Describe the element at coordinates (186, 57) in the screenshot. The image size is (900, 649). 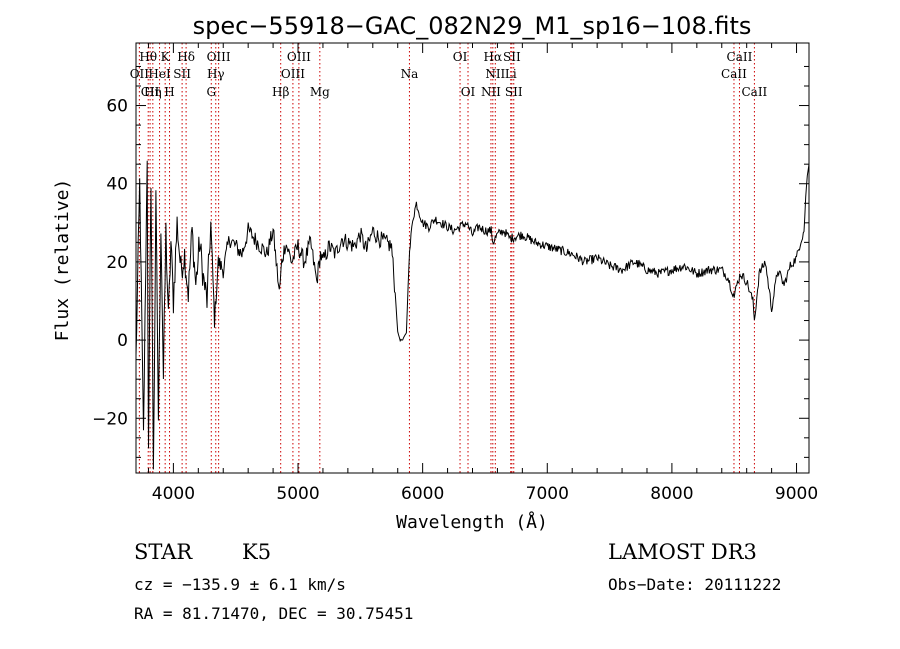
I see `line-label-r0-2: Hδ` at that location.